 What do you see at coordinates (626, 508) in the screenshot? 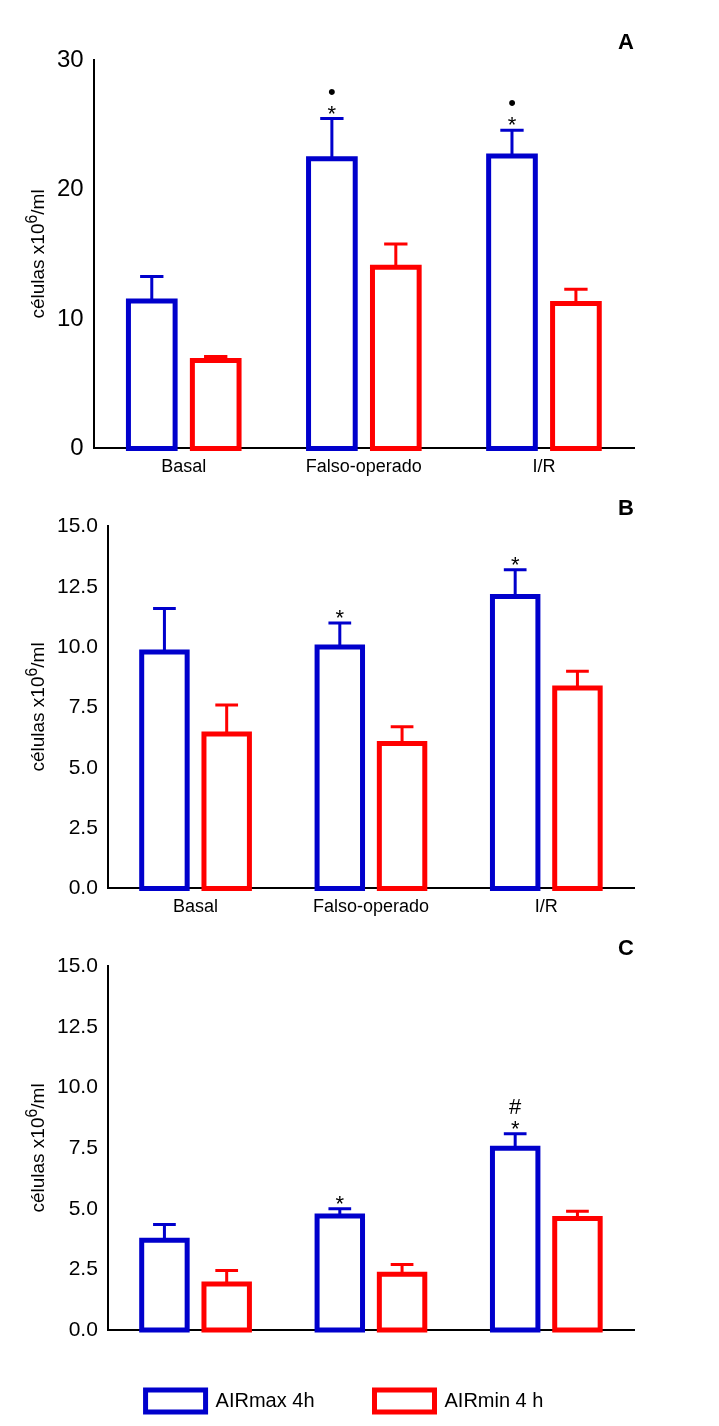
I see `chart-title: B` at bounding box center [626, 508].